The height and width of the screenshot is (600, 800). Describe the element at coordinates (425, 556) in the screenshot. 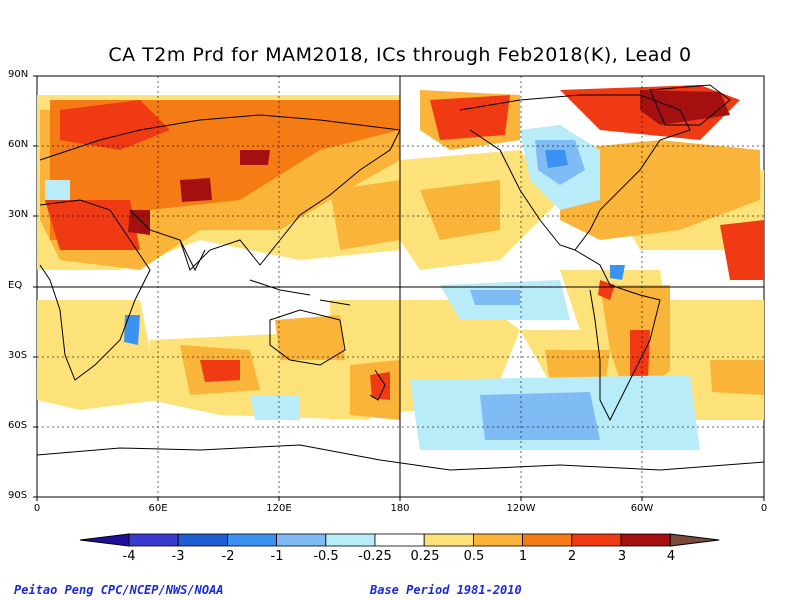

I see `colorbar-label: 0.25` at that location.